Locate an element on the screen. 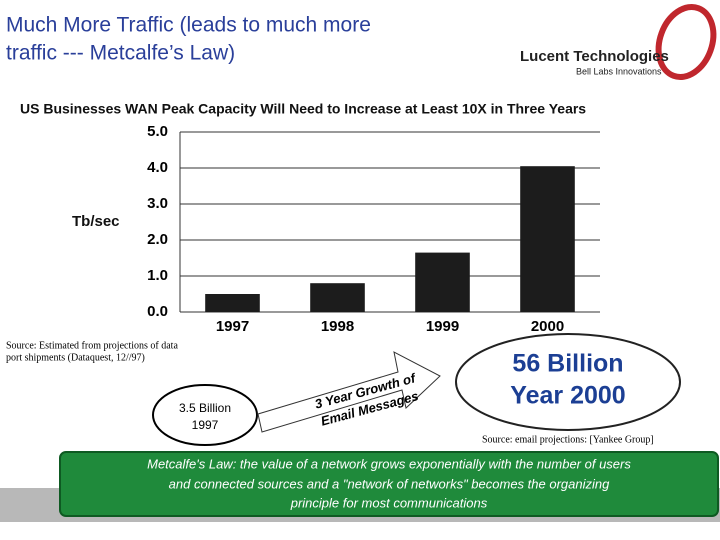  y-tick-label: 5.0 is located at coordinates (157, 131).